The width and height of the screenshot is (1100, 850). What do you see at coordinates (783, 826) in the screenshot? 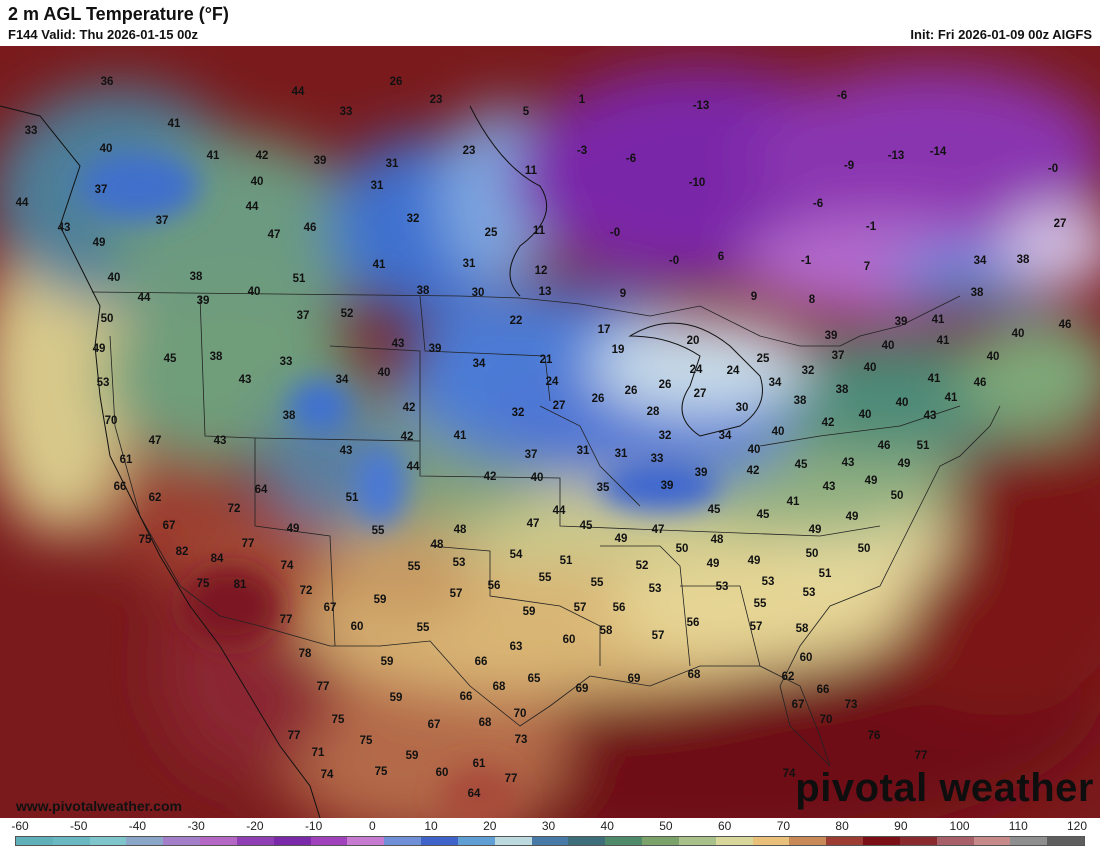
I see `legend-tick-label: 70` at bounding box center [783, 826].